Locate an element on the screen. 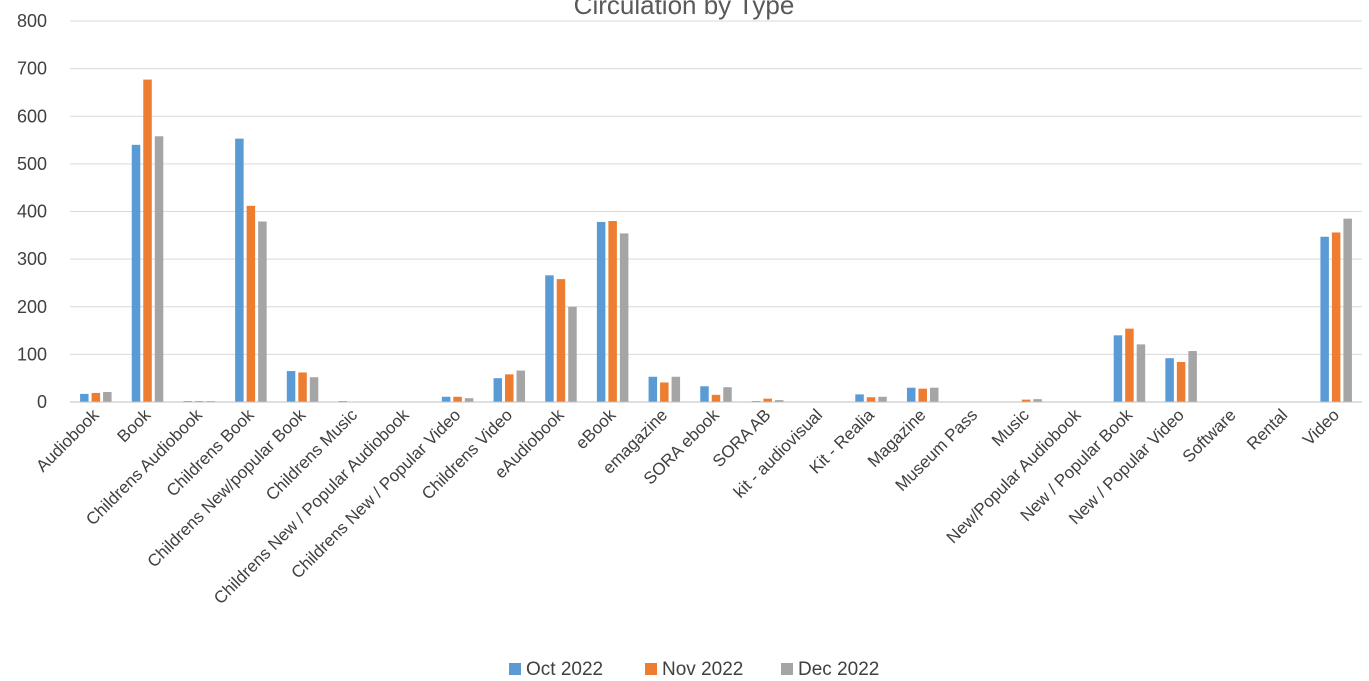 This screenshot has height=681, width=1369. legend-label: Nov 2022 is located at coordinates (702, 669).